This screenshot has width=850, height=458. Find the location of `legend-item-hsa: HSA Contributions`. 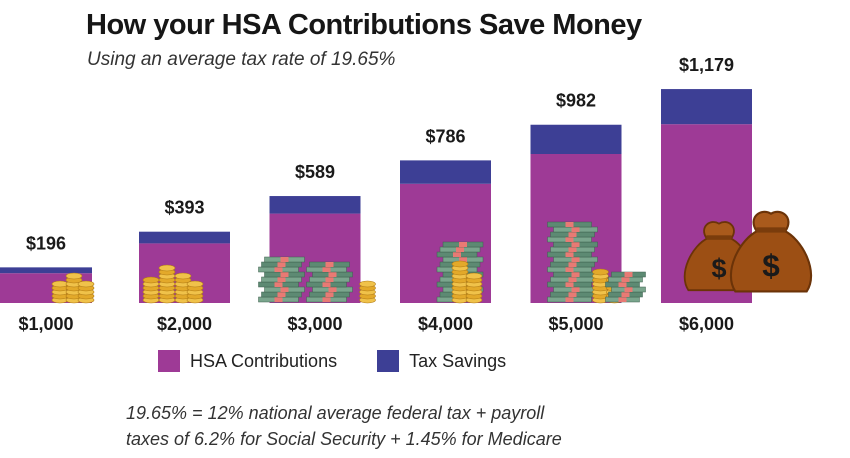

legend-item-hsa: HSA Contributions is located at coordinates (247, 361).